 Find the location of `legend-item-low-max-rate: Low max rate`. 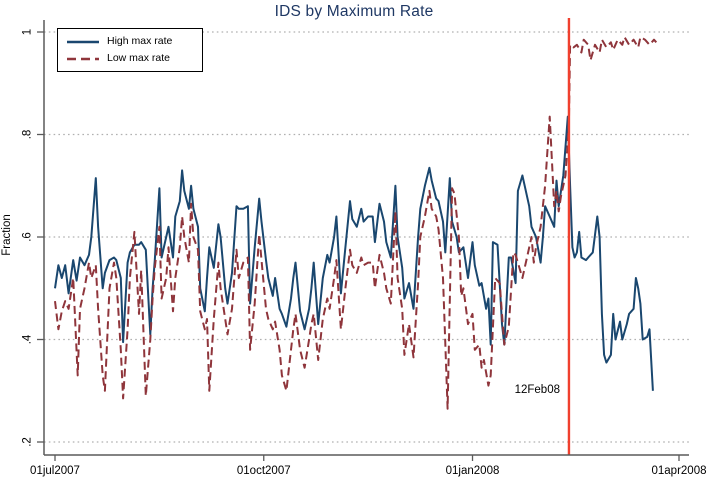

legend-item-low-max-rate: Low max rate is located at coordinates (131, 58).